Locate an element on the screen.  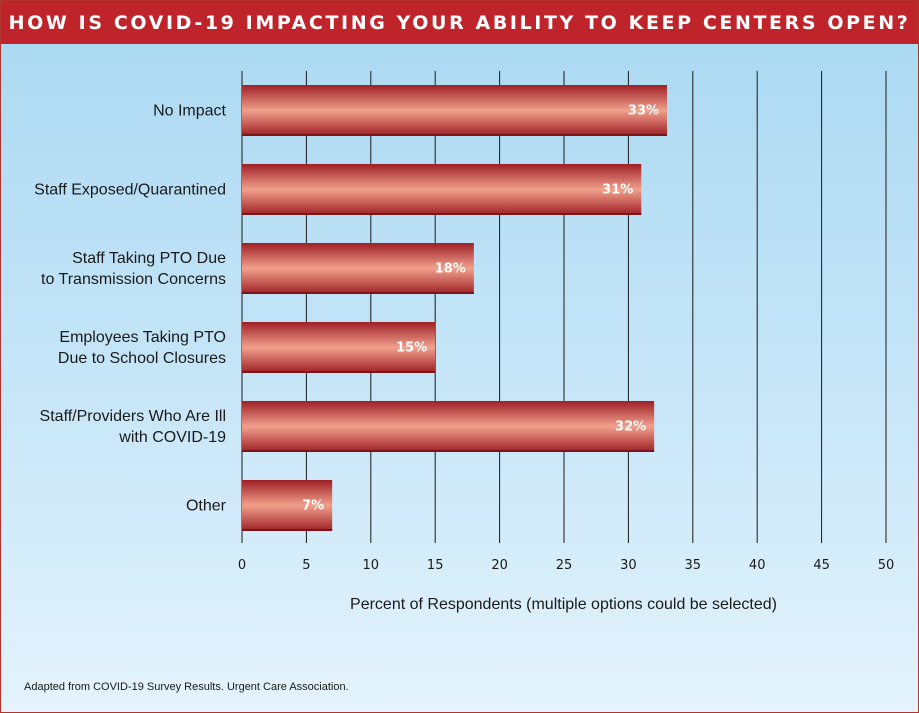
category-label: to Transmission Concerns is located at coordinates (133, 279).